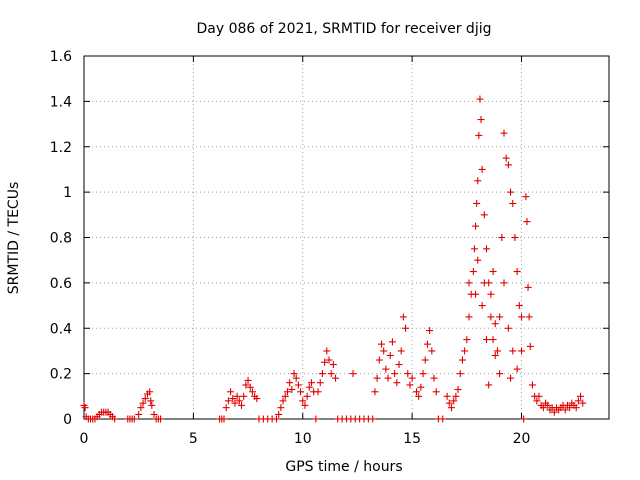 The height and width of the screenshot is (480, 640). What do you see at coordinates (14, 238) in the screenshot?
I see `y-axis-label: SRMTID / TECUs` at bounding box center [14, 238].